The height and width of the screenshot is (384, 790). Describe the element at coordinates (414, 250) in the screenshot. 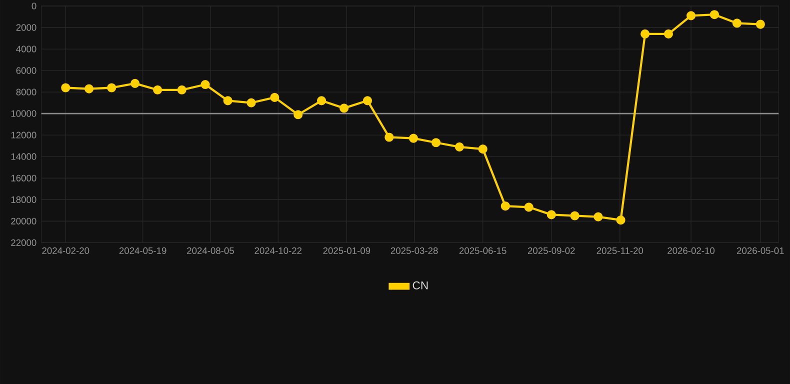

I see `x-tick-label: 2025-03-28` at that location.